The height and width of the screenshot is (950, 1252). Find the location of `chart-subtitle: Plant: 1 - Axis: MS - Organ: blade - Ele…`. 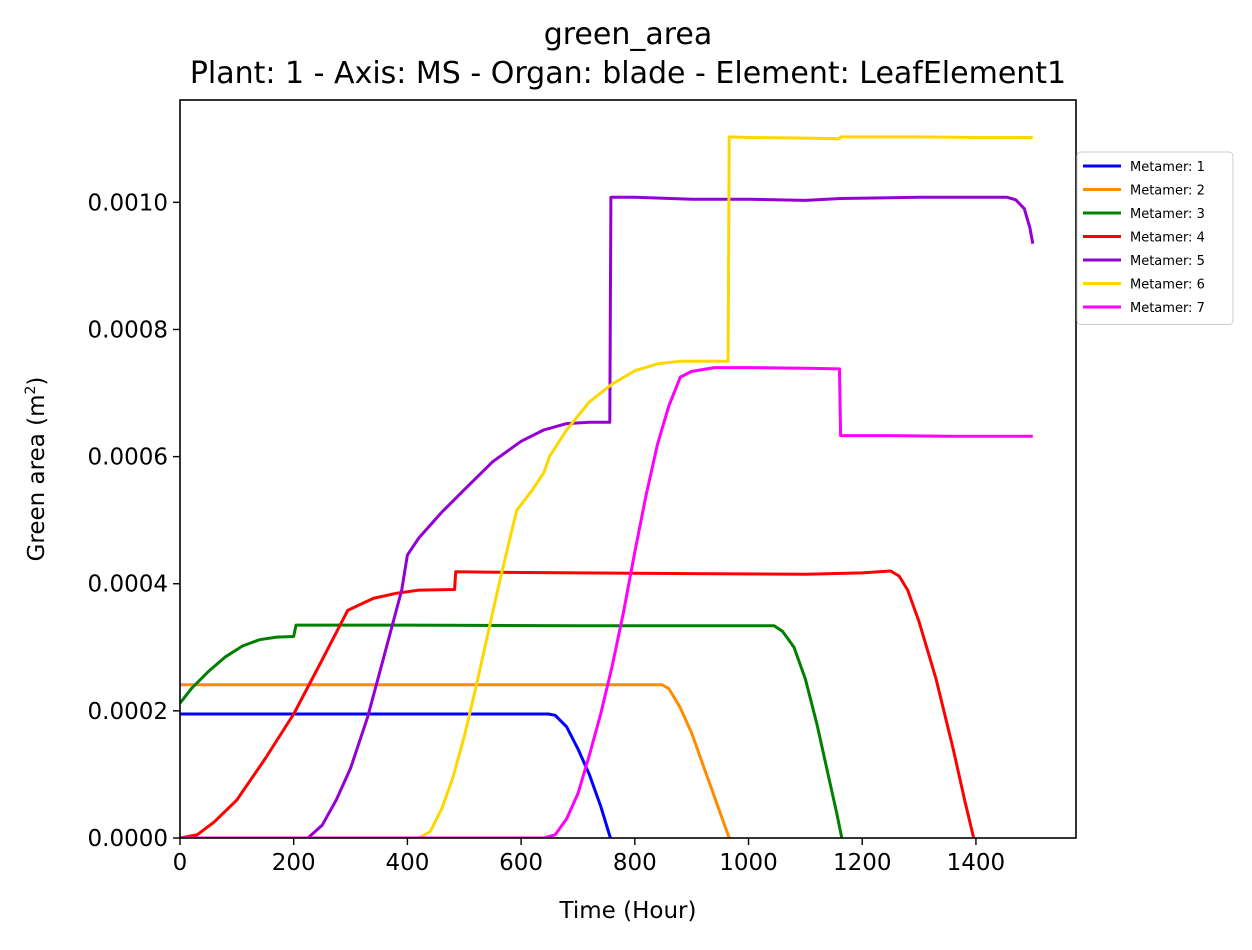

chart-subtitle: Plant: 1 - Axis: MS - Organ: blade - Ele… is located at coordinates (628, 73).